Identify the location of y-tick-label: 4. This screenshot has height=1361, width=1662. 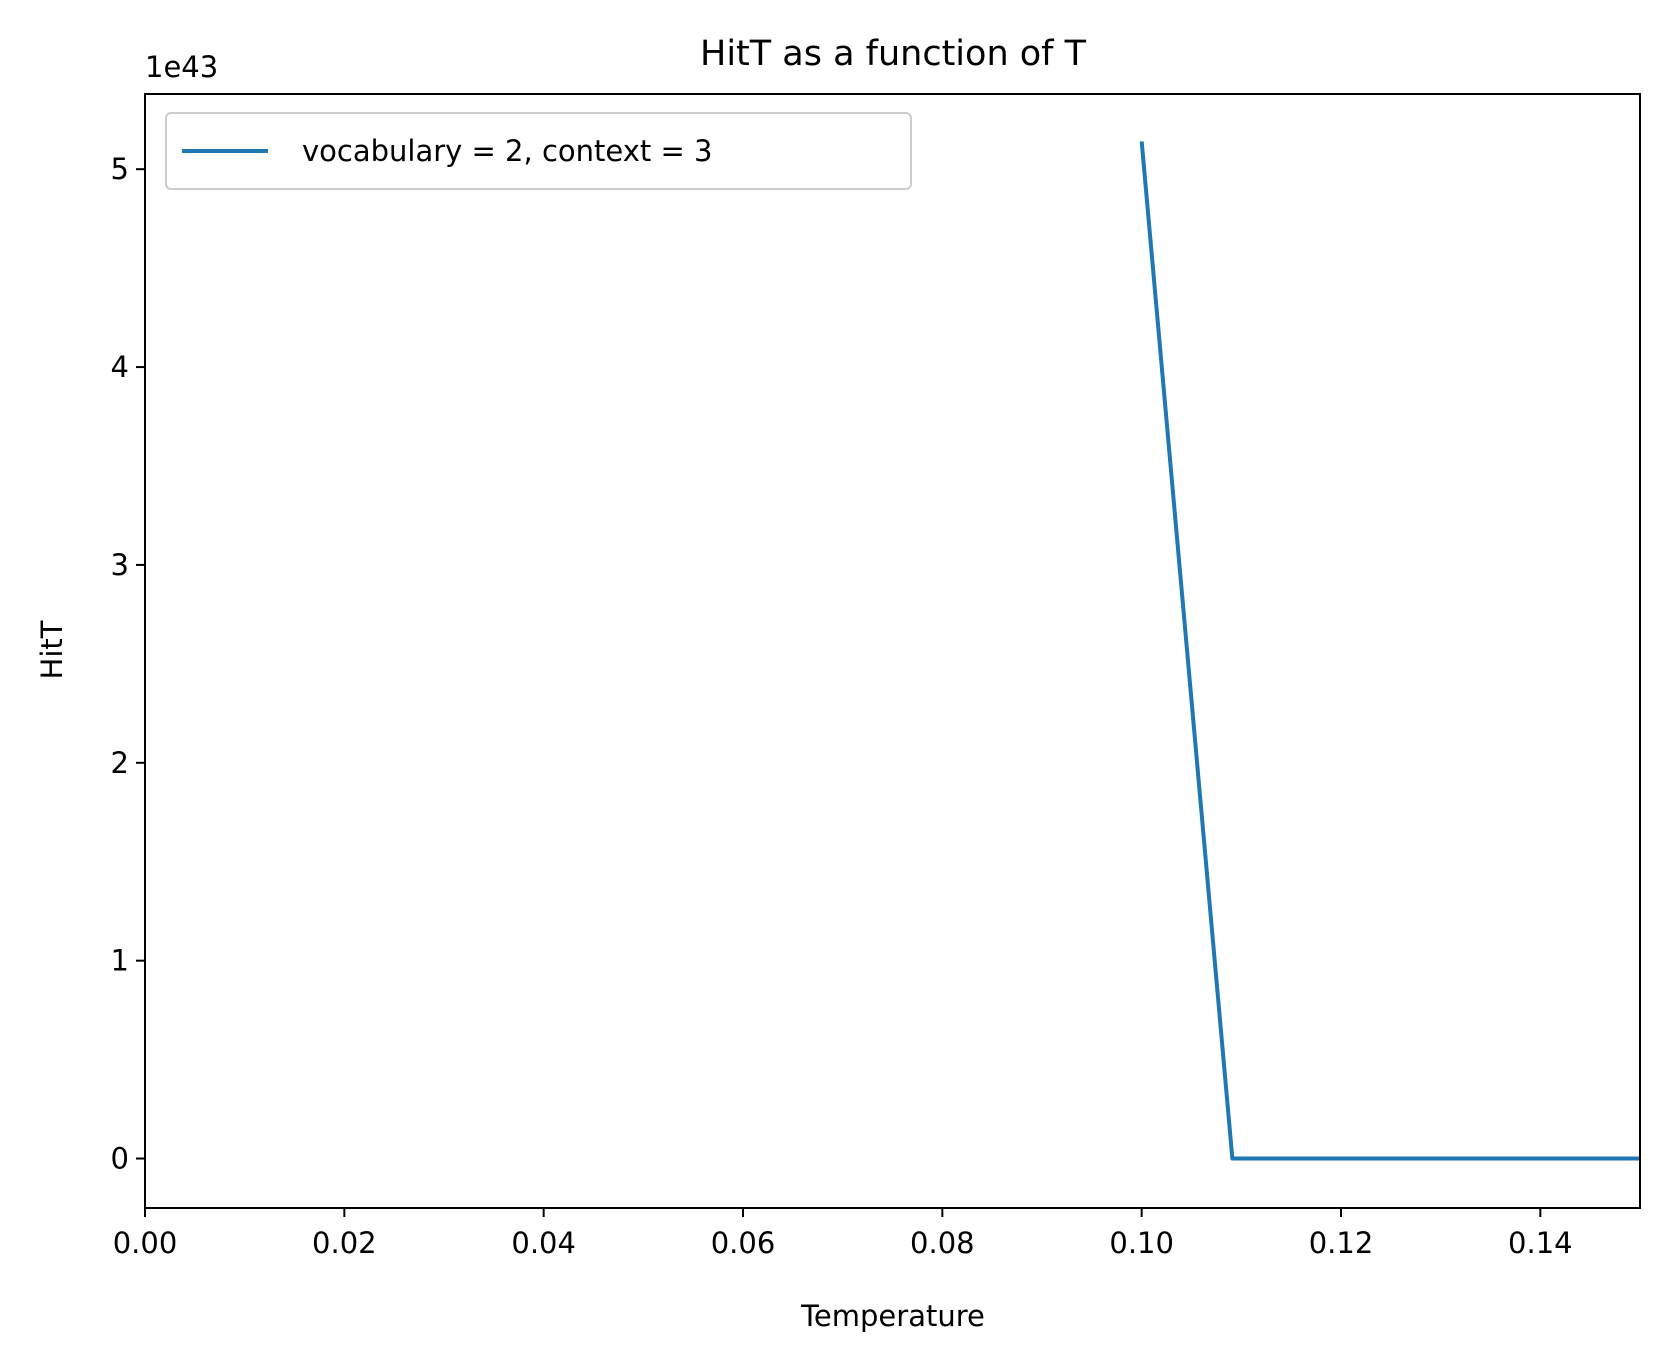
(120, 367).